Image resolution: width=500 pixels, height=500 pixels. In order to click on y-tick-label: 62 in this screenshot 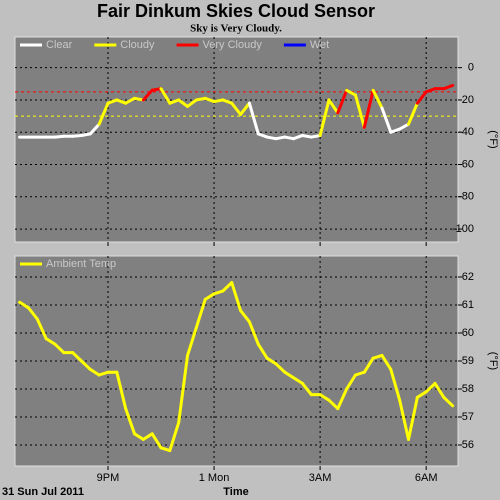, I will do `click(468, 277)`.